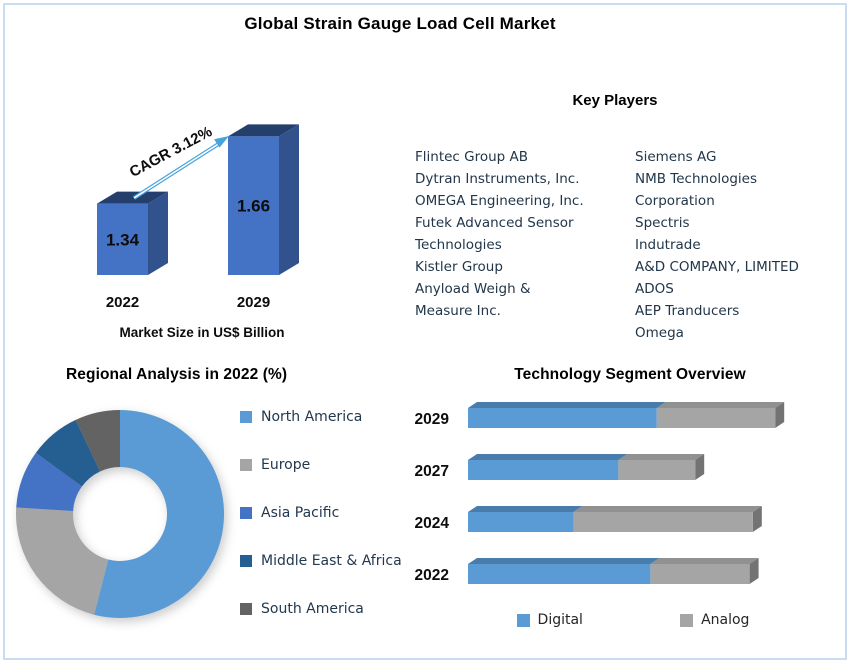  What do you see at coordinates (717, 267) in the screenshot?
I see `key-player-line: A&D COMPANY, LIMITED` at bounding box center [717, 267].